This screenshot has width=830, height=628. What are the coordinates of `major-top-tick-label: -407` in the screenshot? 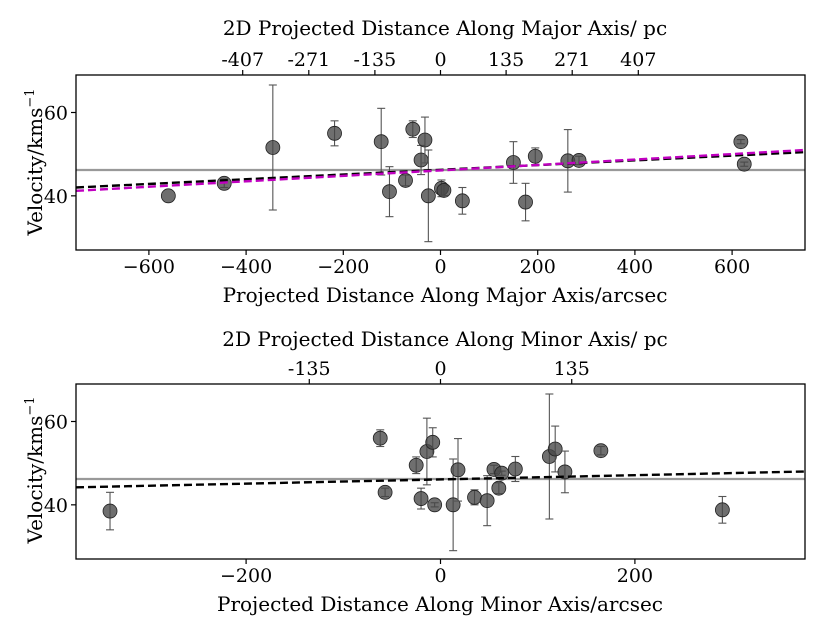 It's located at (242, 60).